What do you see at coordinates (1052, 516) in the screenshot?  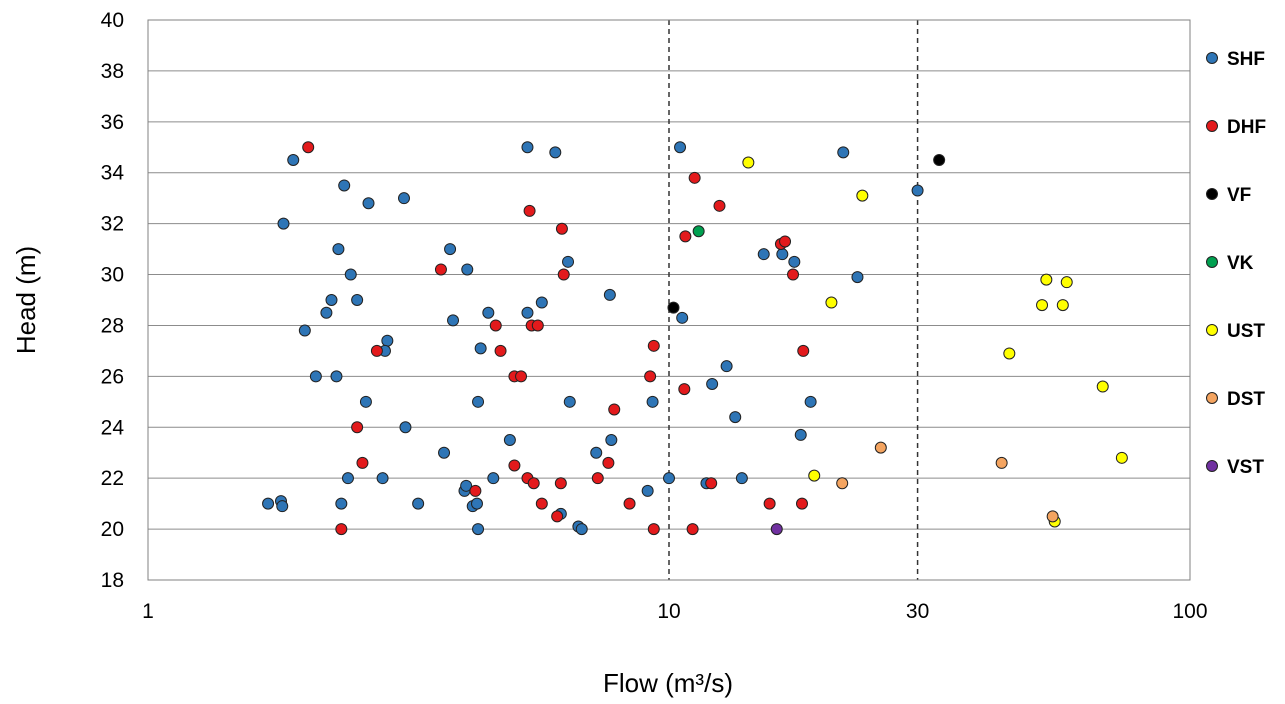 I see `point-dst` at bounding box center [1052, 516].